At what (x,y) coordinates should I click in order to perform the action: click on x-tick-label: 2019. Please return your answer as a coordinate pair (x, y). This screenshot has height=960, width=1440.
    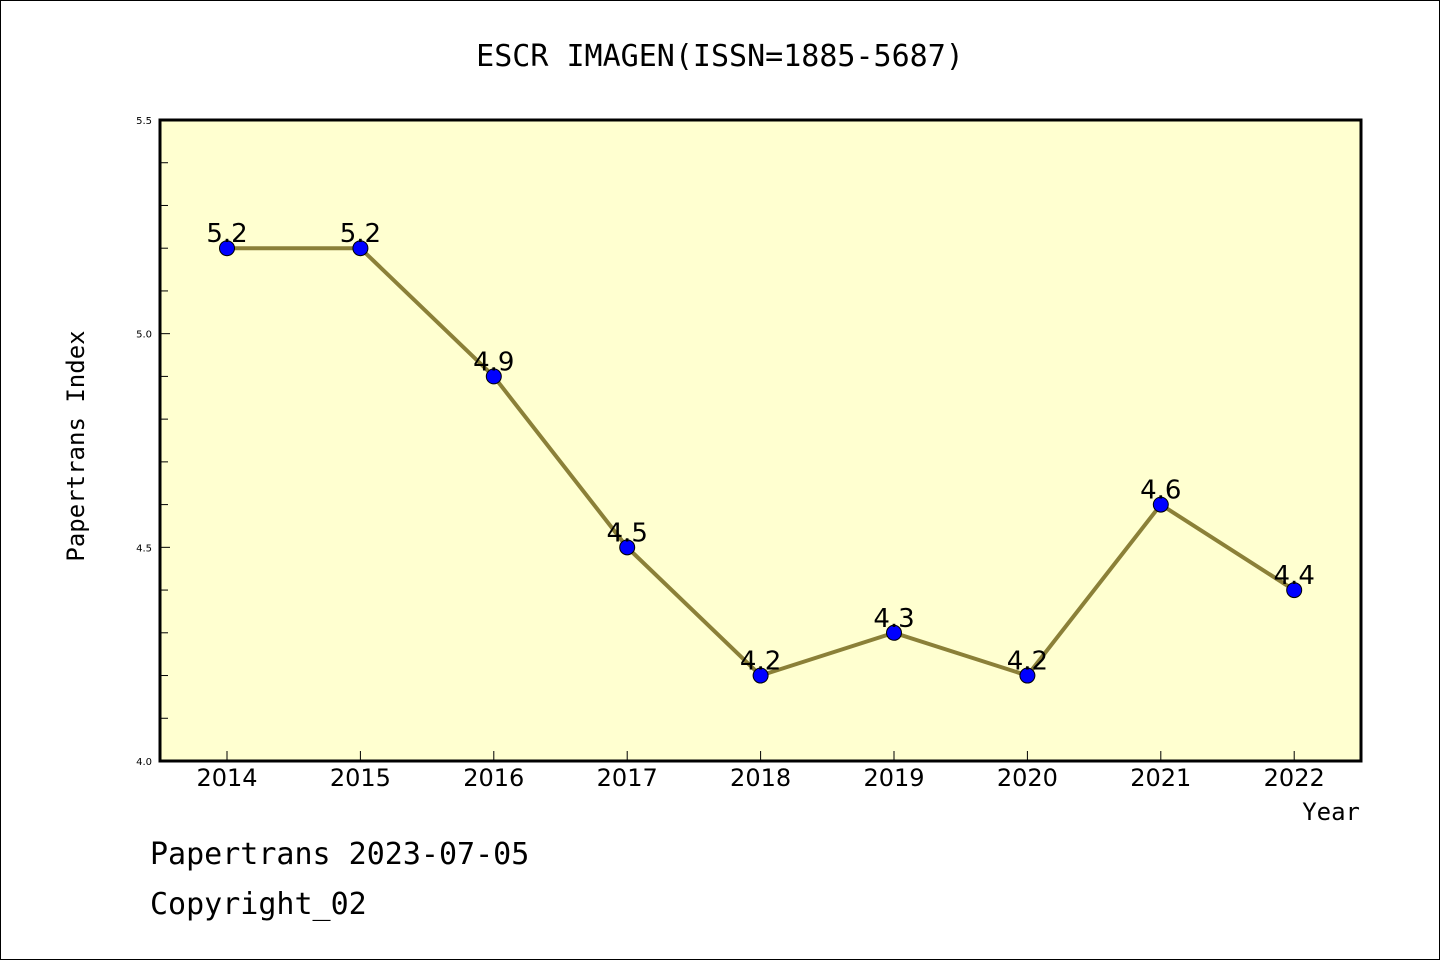
    Looking at the image, I should click on (893, 778).